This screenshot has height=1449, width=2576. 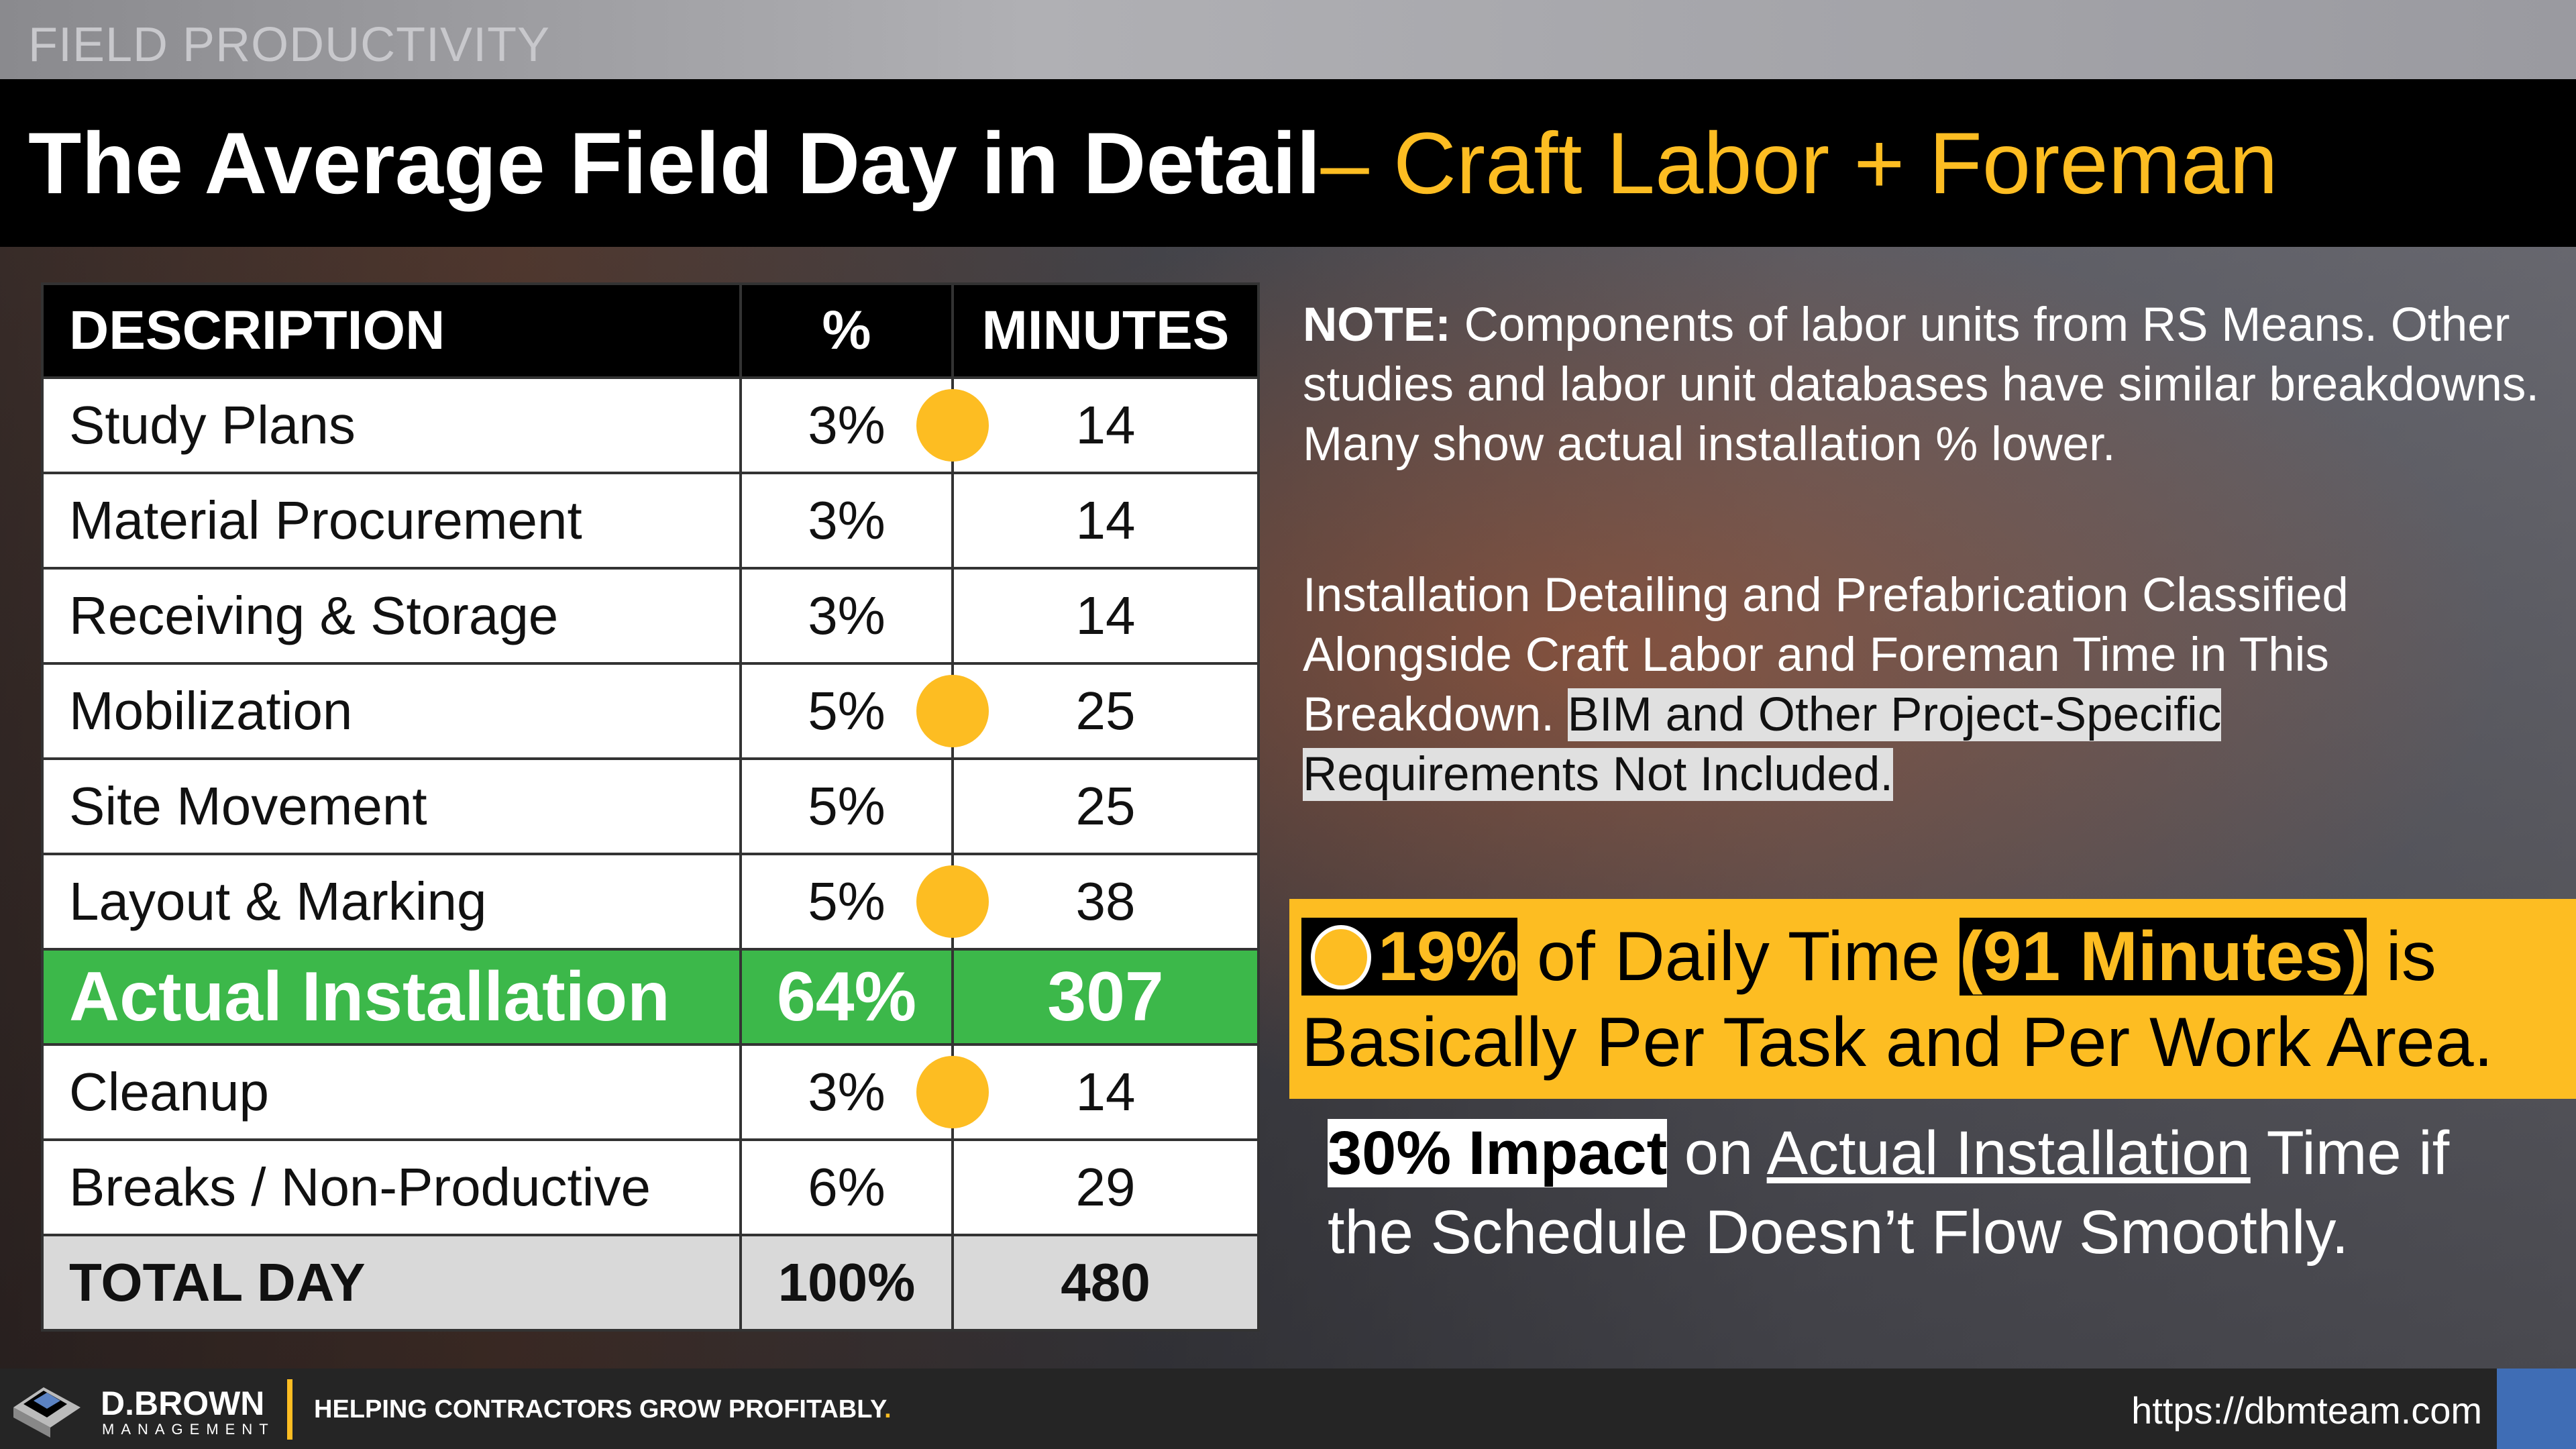 I want to click on tagline: HELPING CONTRACTORS GROW PROFITABLY., so click(x=603, y=1409).